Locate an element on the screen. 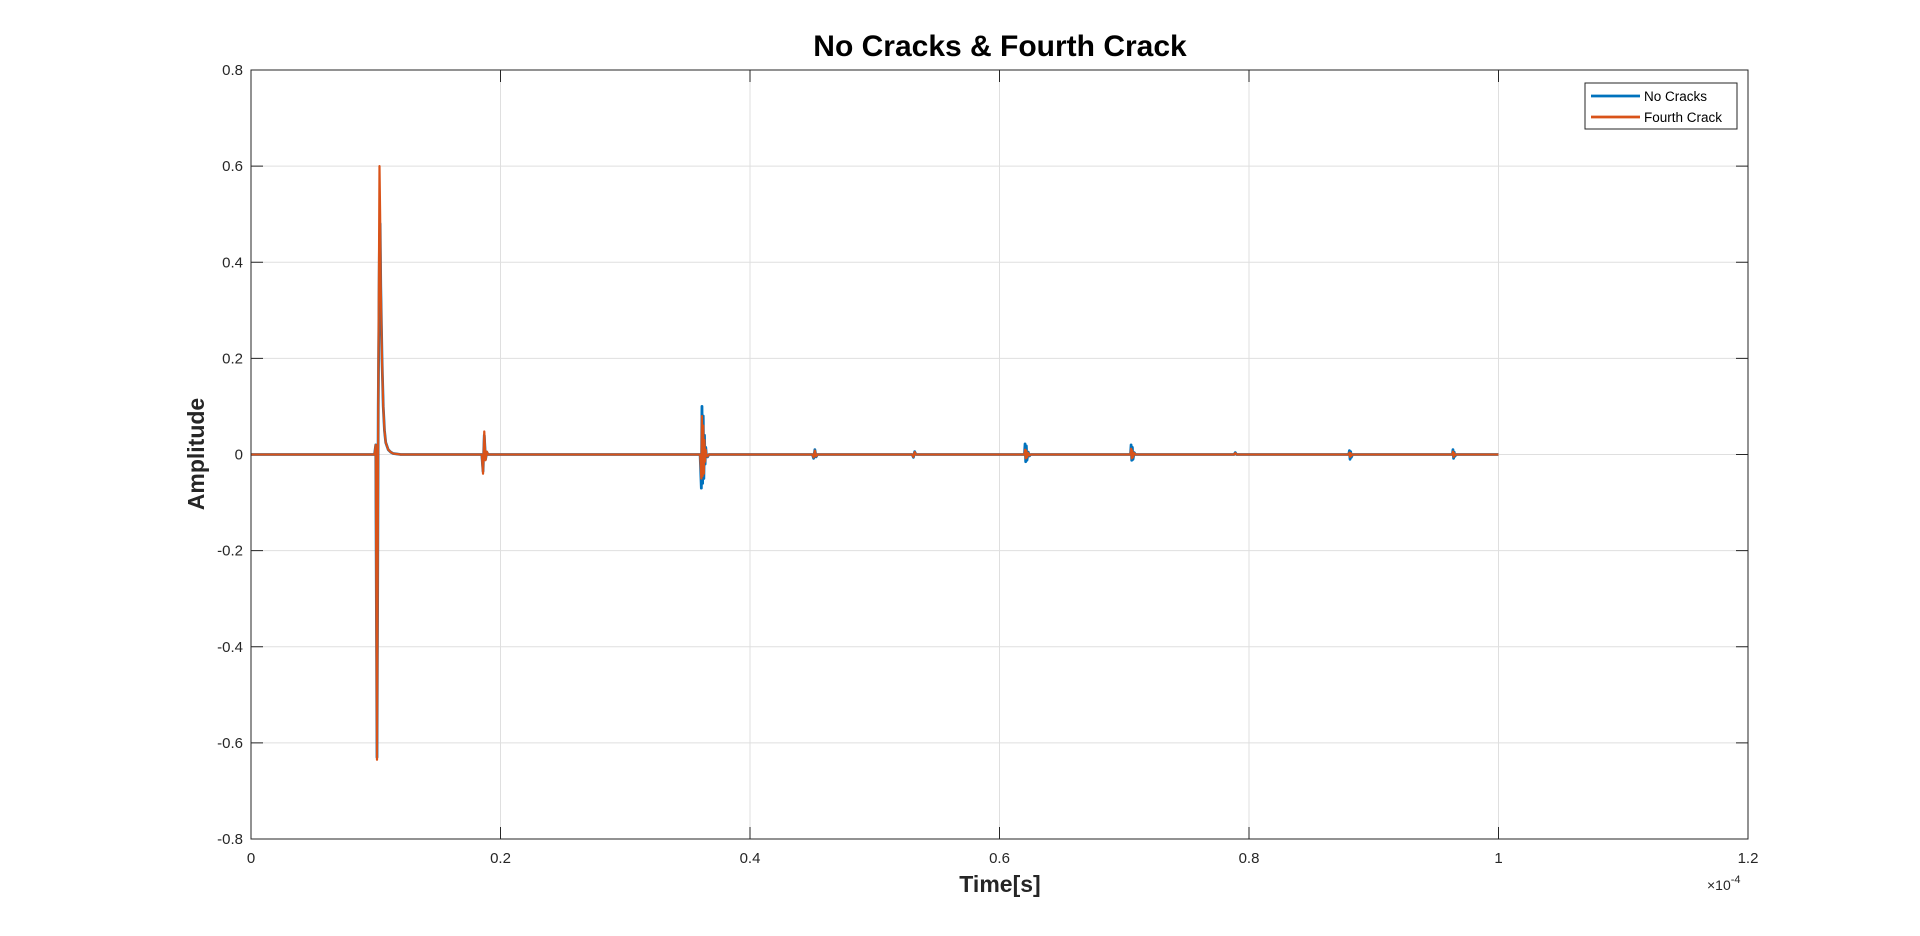  x-tick-label: 0.4 is located at coordinates (750, 858).